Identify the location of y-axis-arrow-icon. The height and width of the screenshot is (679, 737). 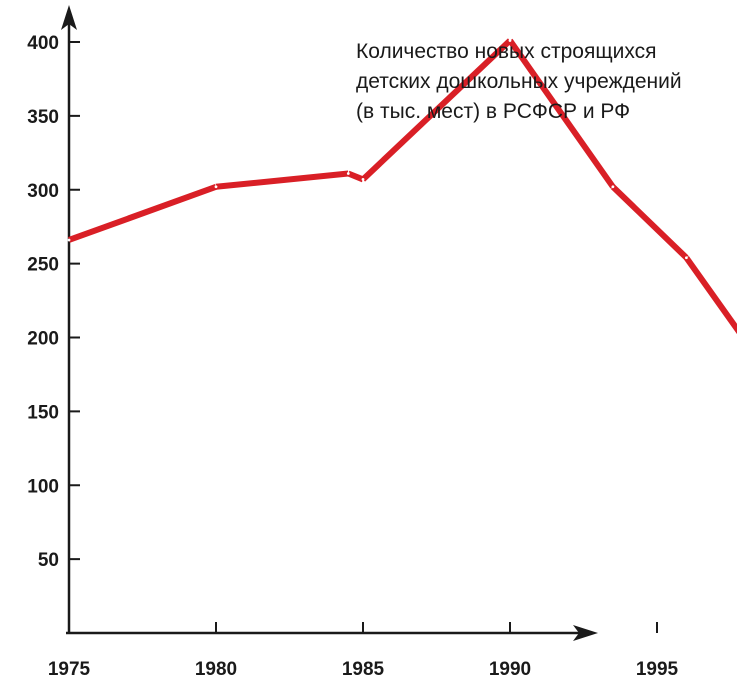
(69, 17).